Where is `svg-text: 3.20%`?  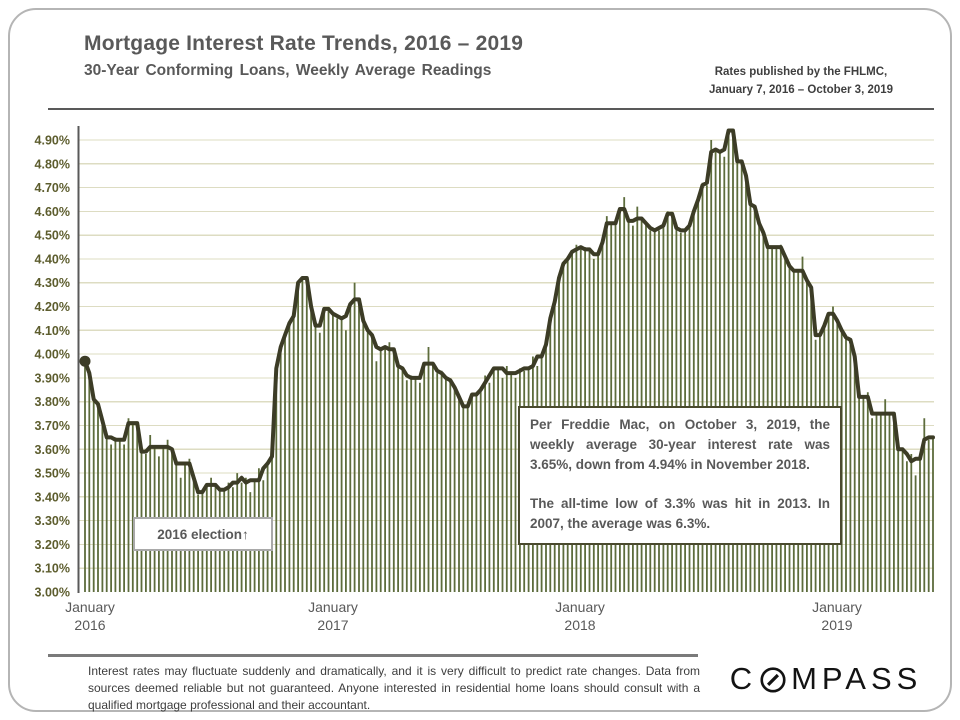 svg-text: 3.20% is located at coordinates (52, 545).